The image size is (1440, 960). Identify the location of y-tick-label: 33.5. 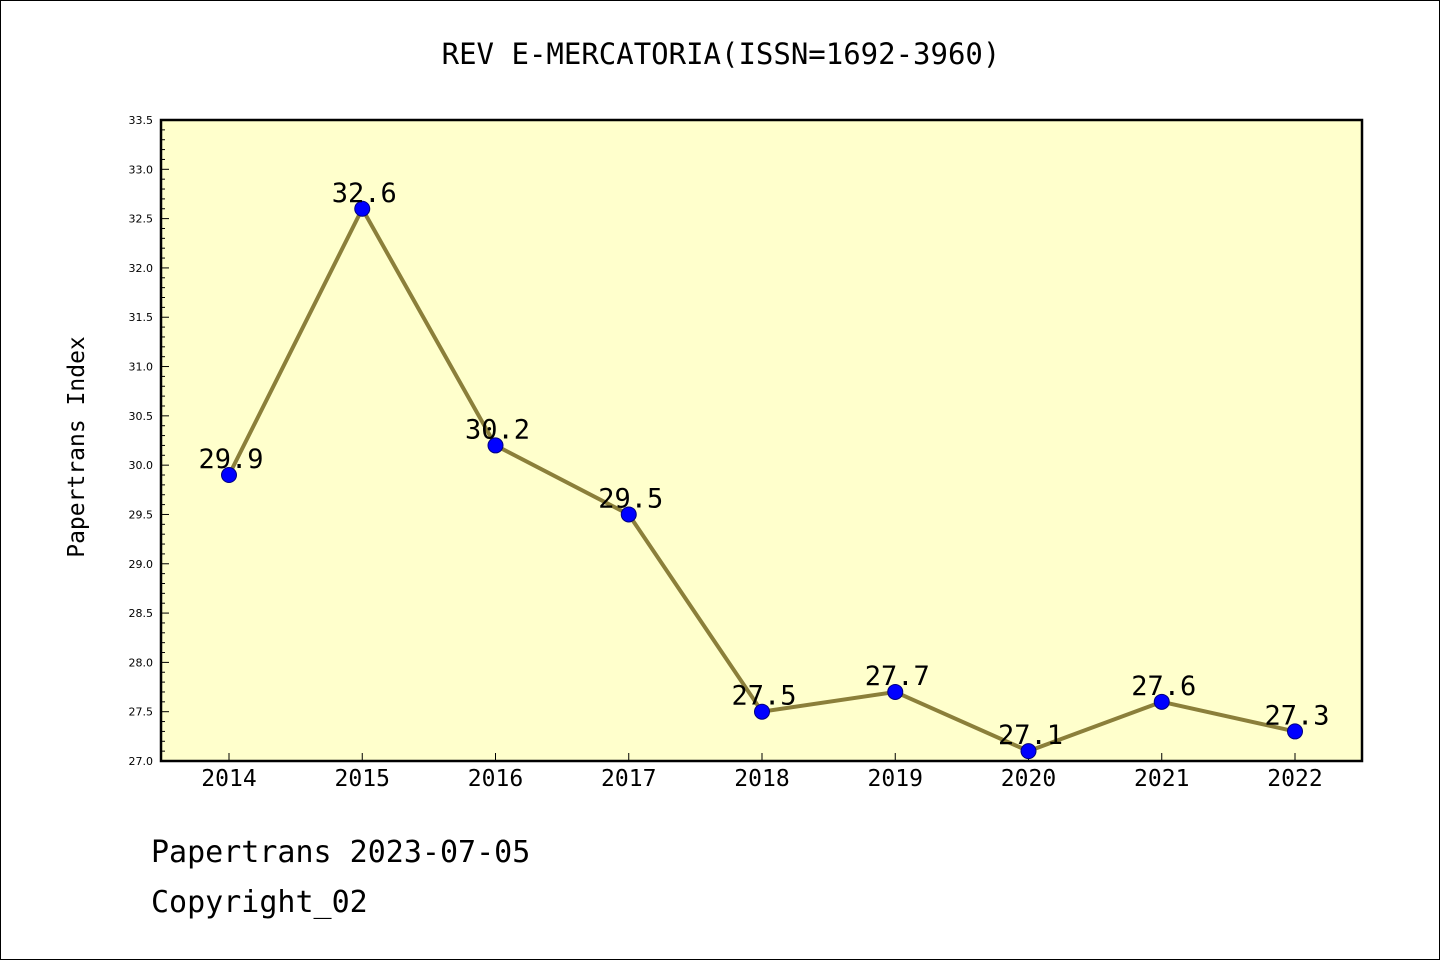
(141, 120).